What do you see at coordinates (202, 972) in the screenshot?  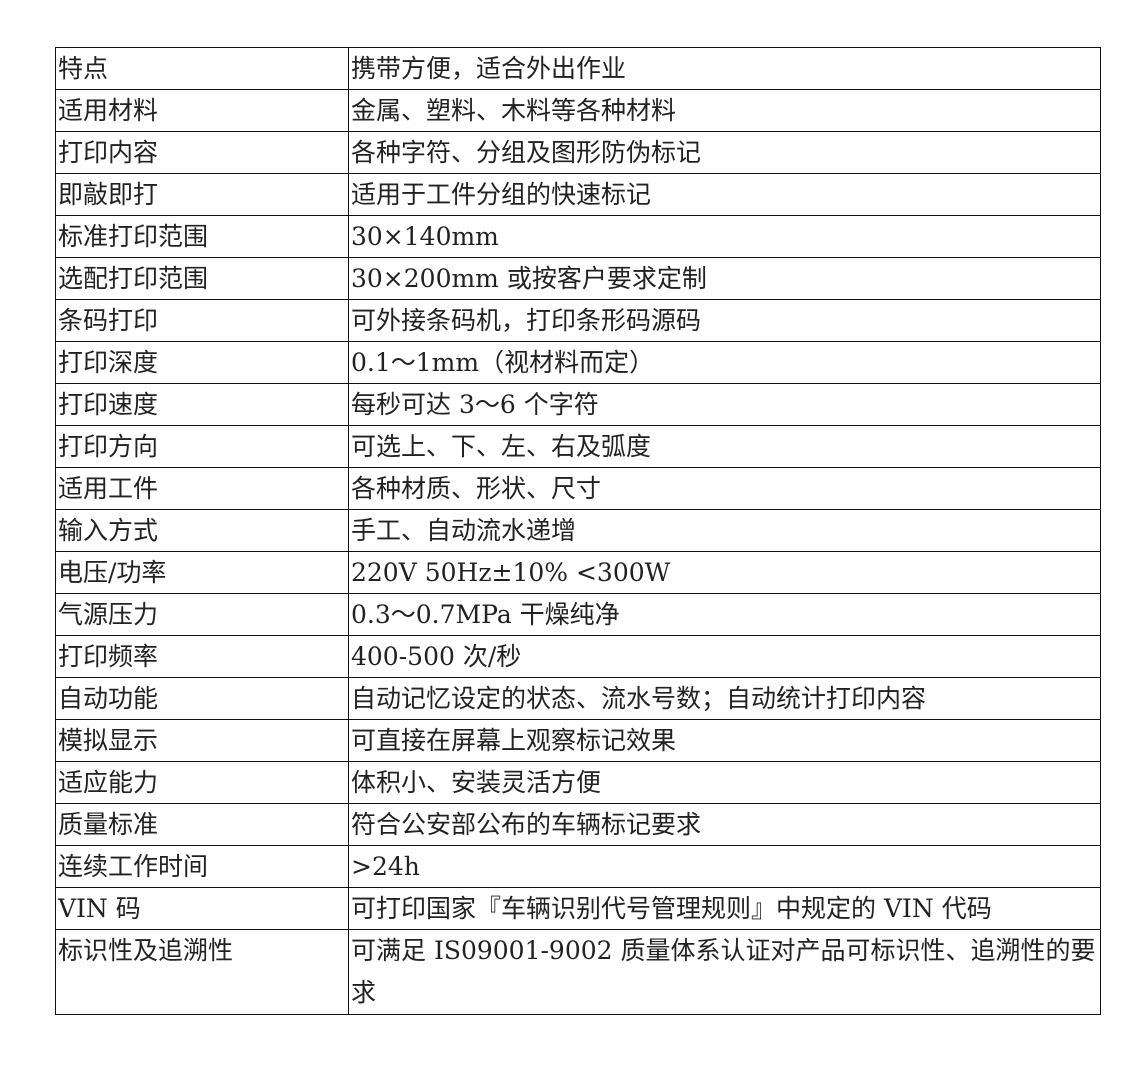 I see `spec-label: 标识性及追溯性` at bounding box center [202, 972].